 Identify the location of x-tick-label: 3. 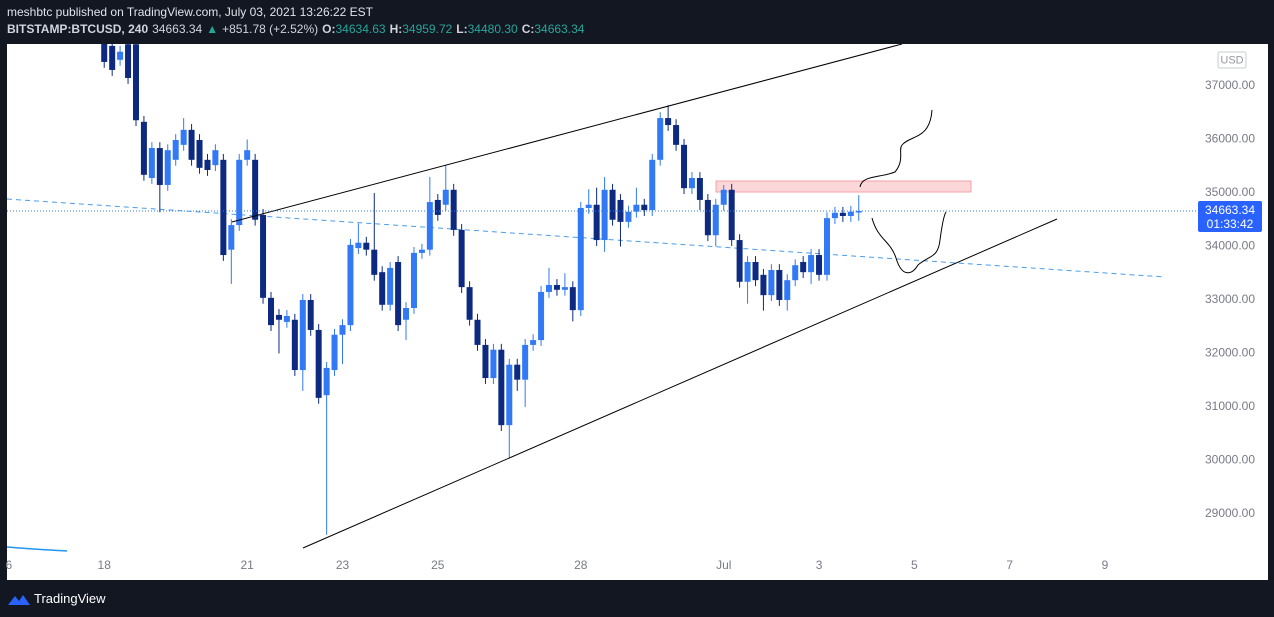
(819, 565).